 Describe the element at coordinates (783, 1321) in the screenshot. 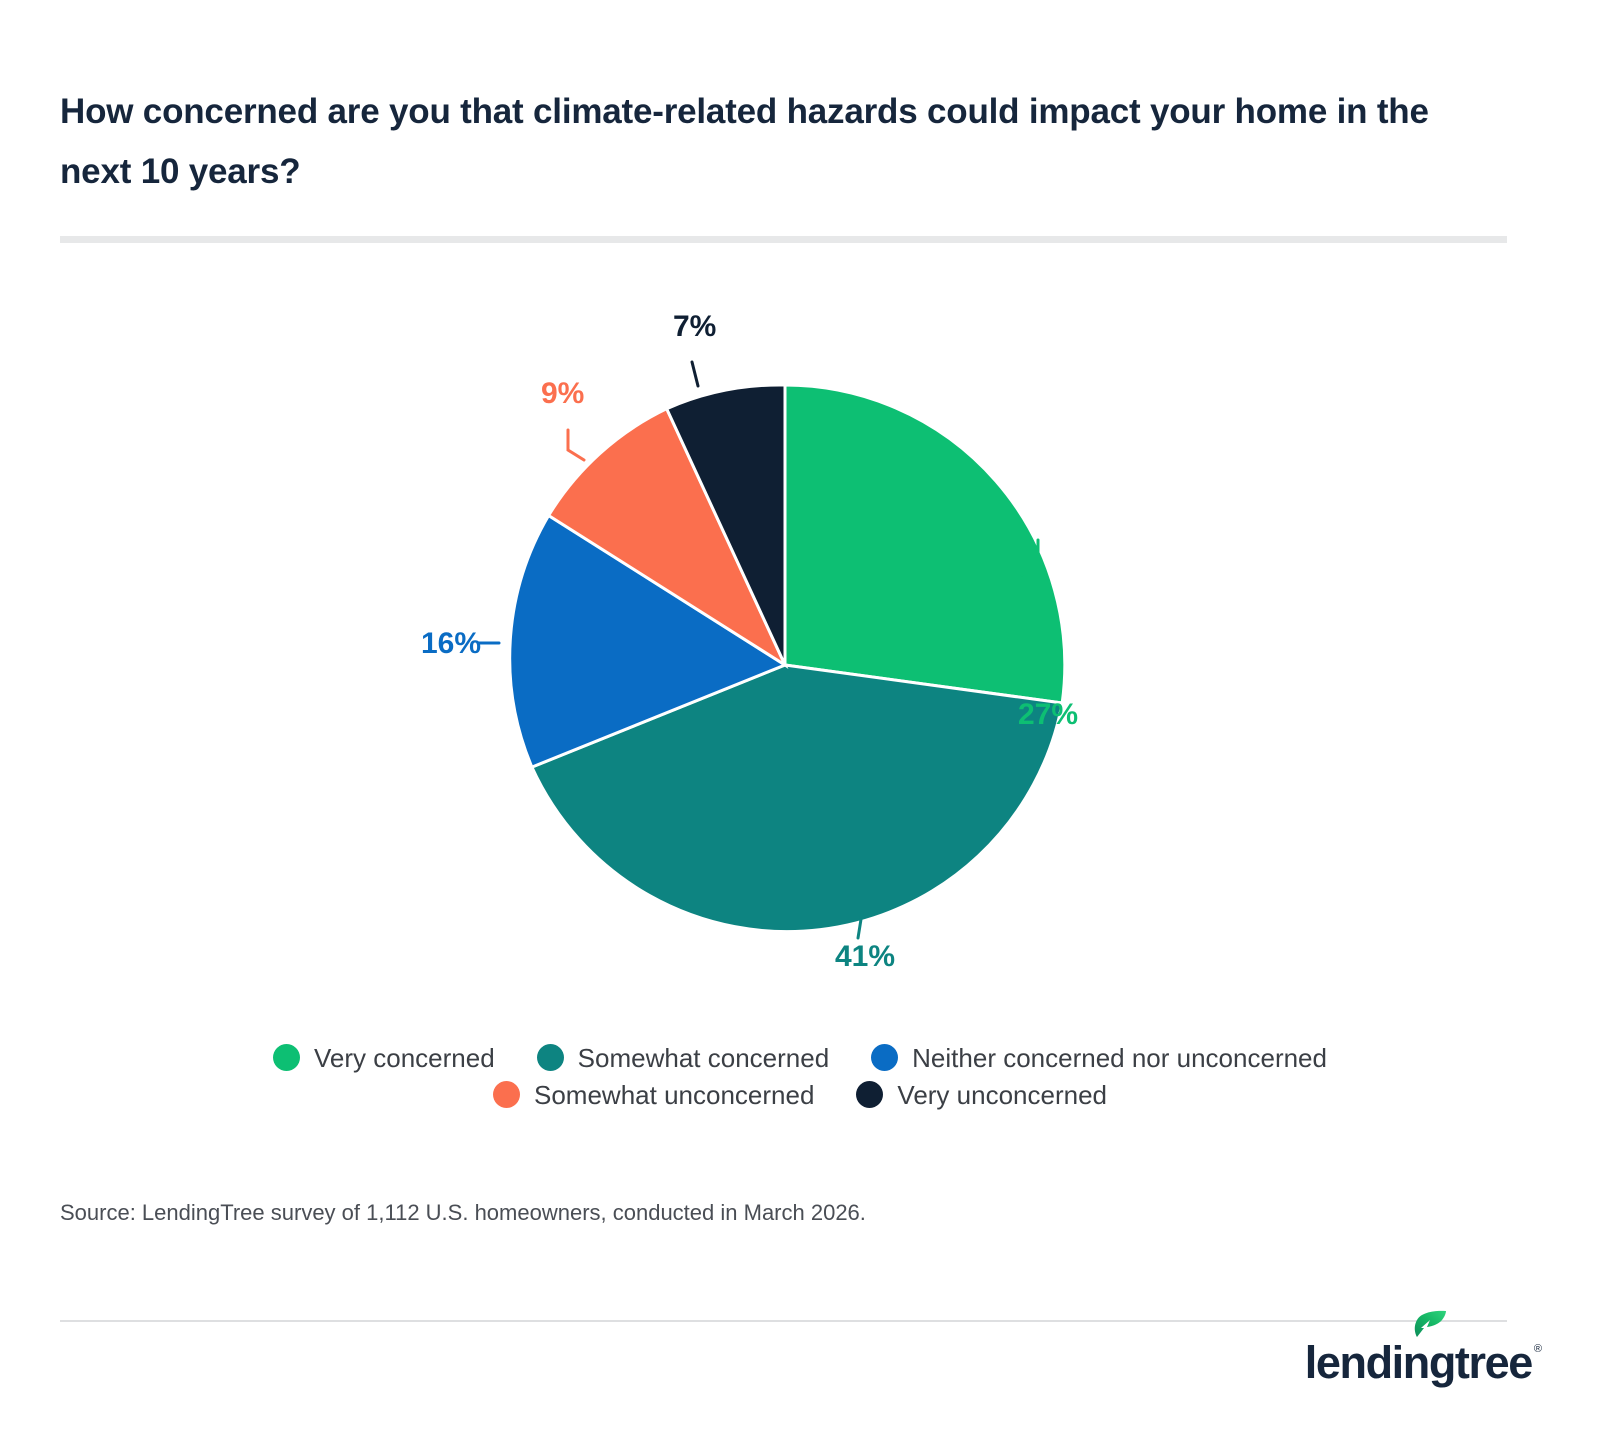

I see `footer-divider` at that location.